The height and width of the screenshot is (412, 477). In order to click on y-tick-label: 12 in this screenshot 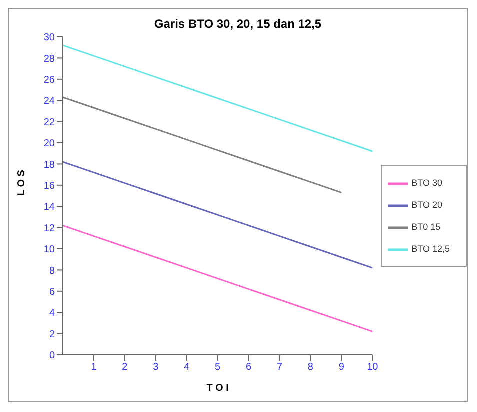, I will do `click(50, 228)`.